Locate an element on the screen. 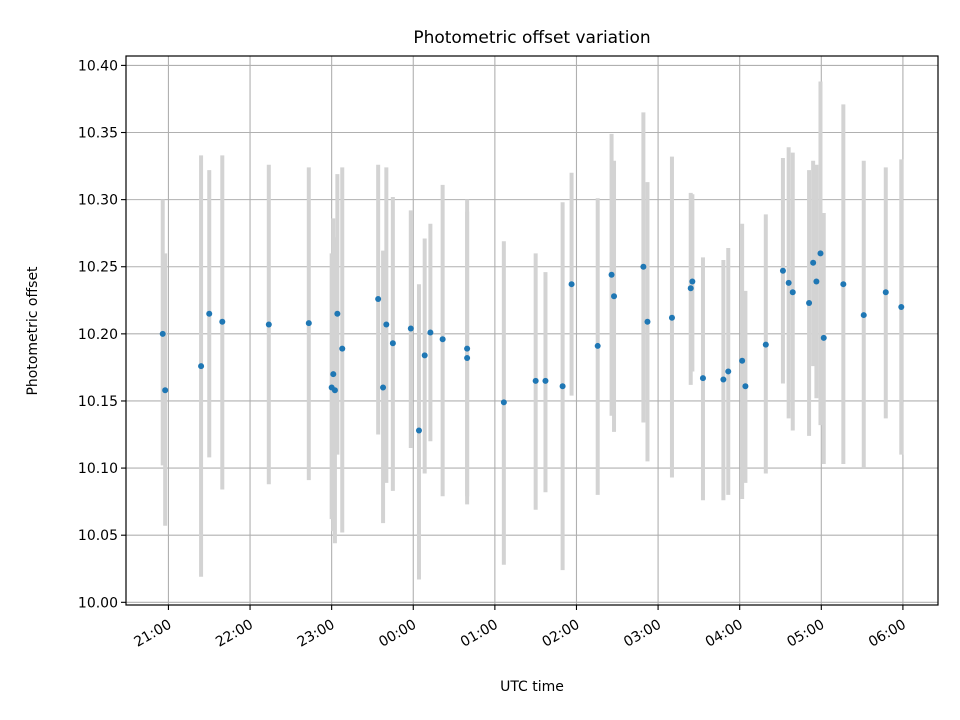 The width and height of the screenshot is (960, 720). y-tick-label: 10.05 is located at coordinates (98, 536).